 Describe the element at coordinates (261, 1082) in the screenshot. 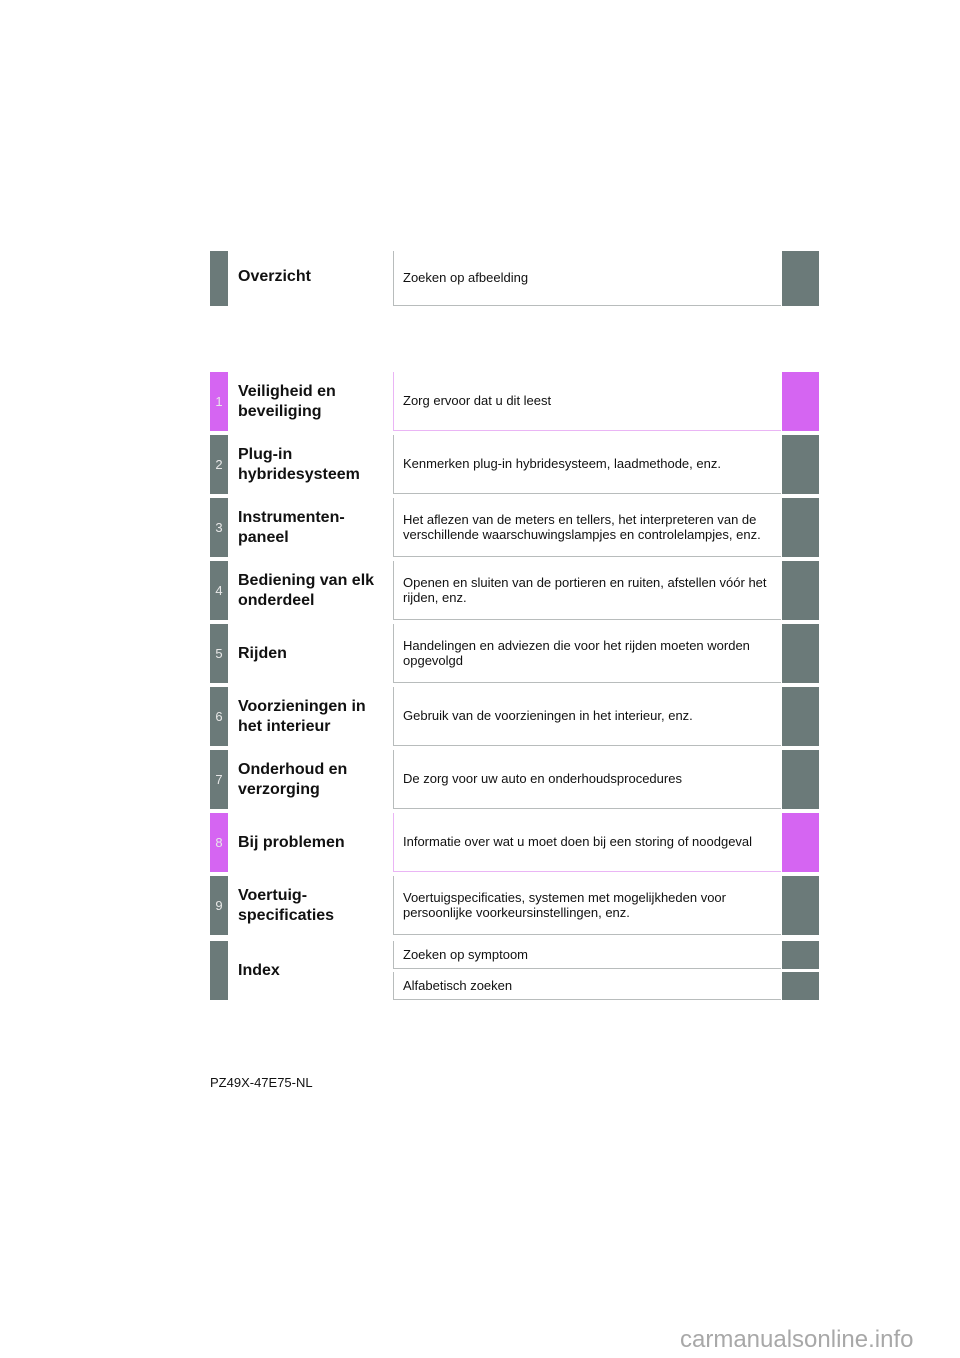

I see `document-code: PZ49X-47E75-NL` at that location.